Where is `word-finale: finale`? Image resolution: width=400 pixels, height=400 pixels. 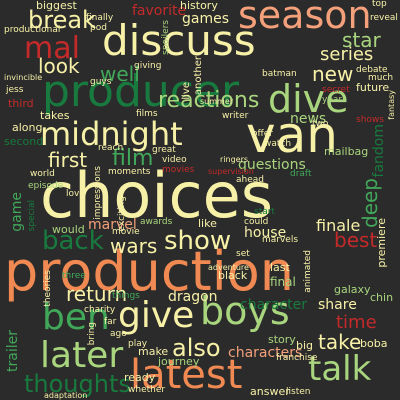
word-finale: finale is located at coordinates (338, 225).